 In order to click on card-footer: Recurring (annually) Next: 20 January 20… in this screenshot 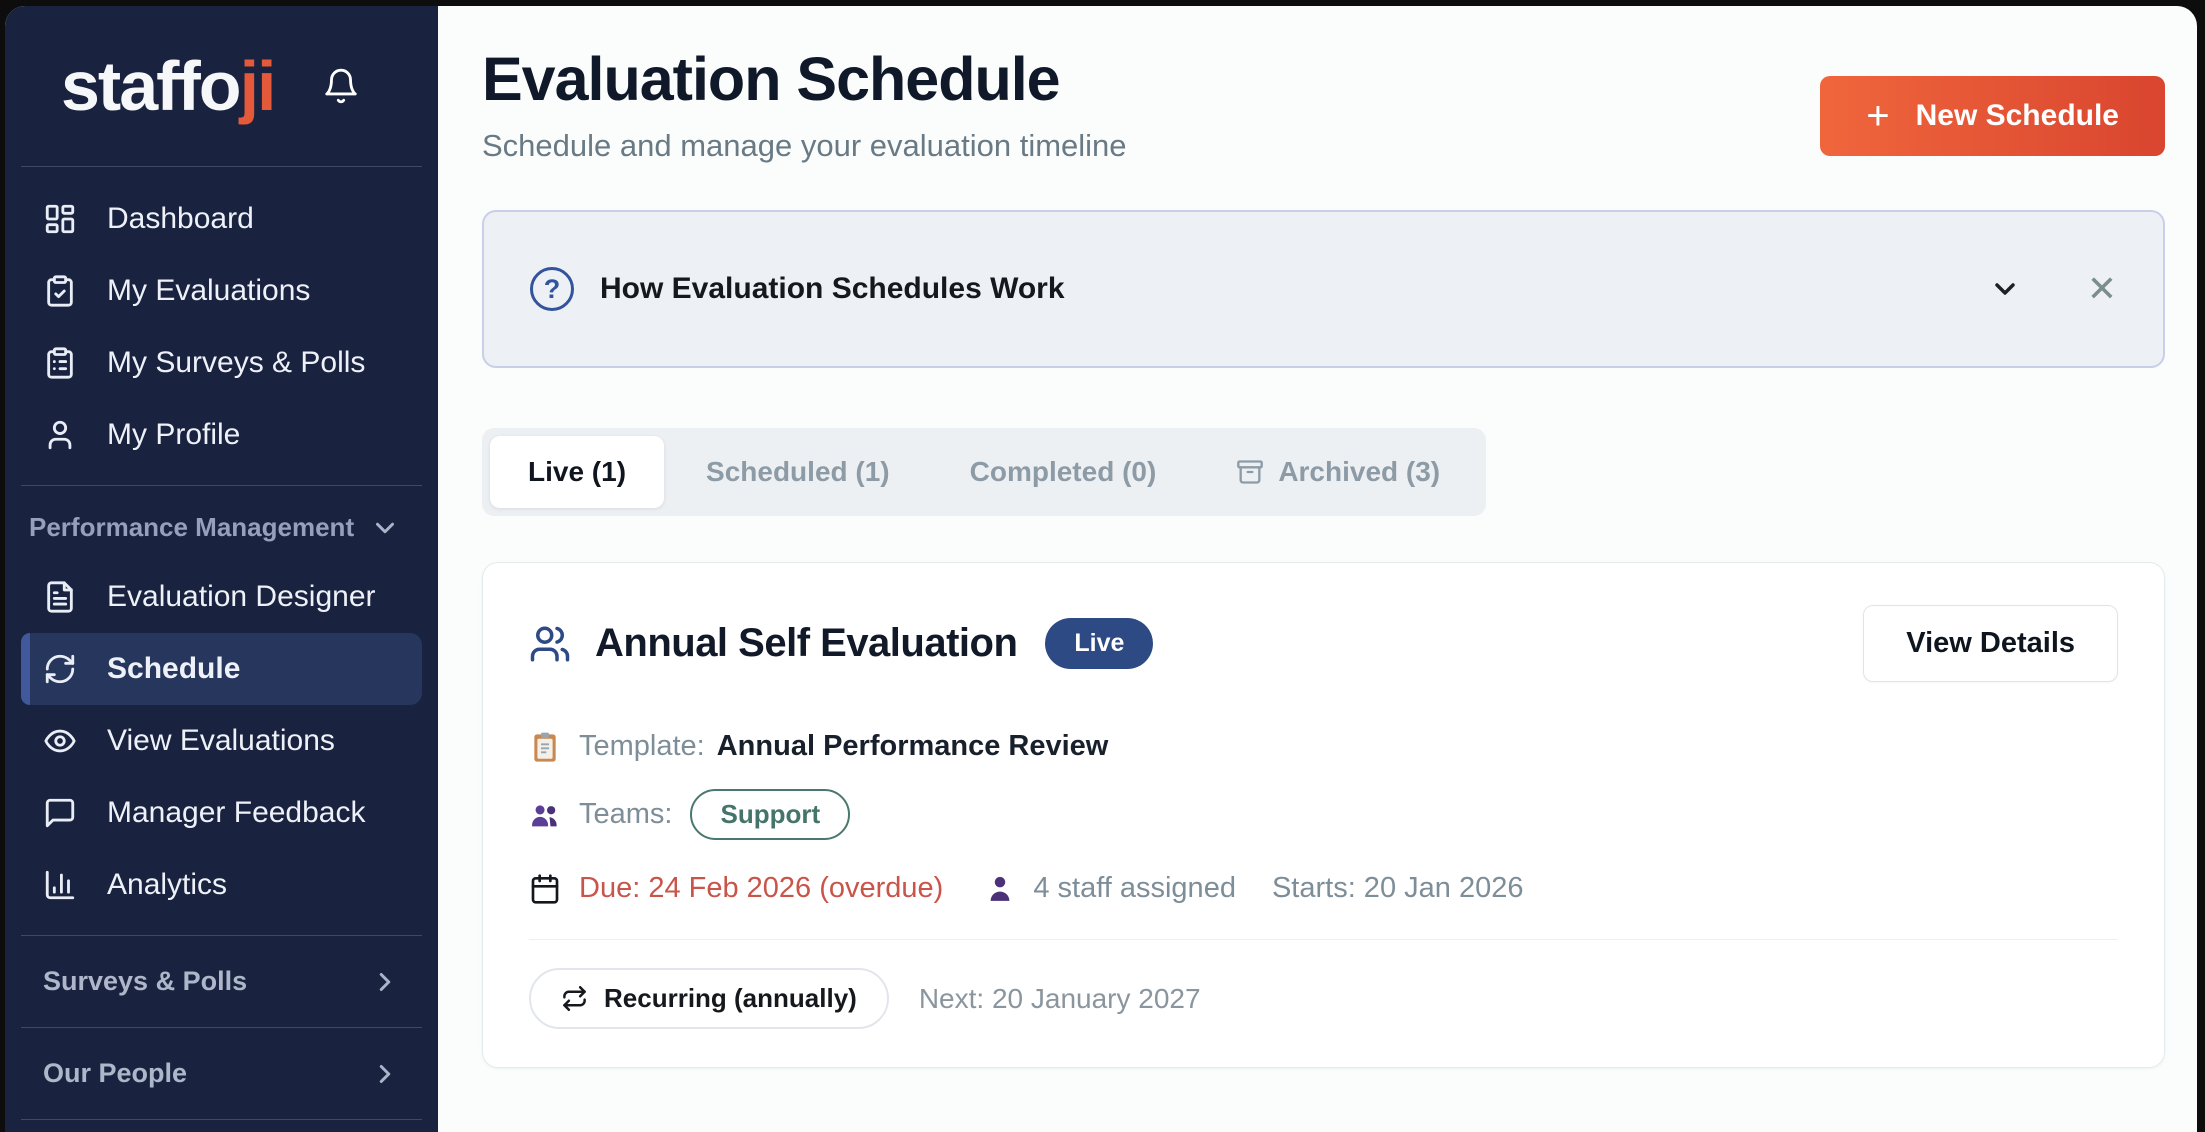, I will do `click(1323, 998)`.